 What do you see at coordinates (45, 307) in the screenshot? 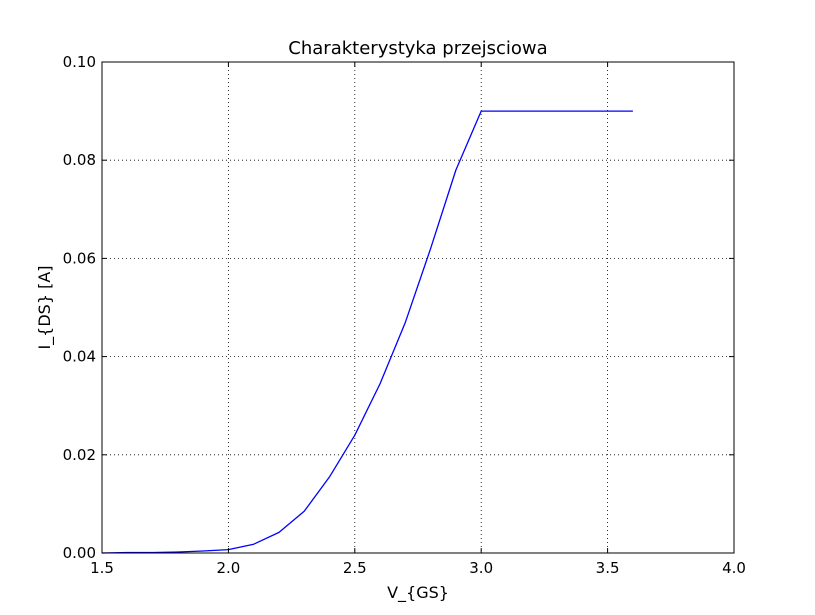
I see `y-axis-label: I_{DS} [A]` at bounding box center [45, 307].